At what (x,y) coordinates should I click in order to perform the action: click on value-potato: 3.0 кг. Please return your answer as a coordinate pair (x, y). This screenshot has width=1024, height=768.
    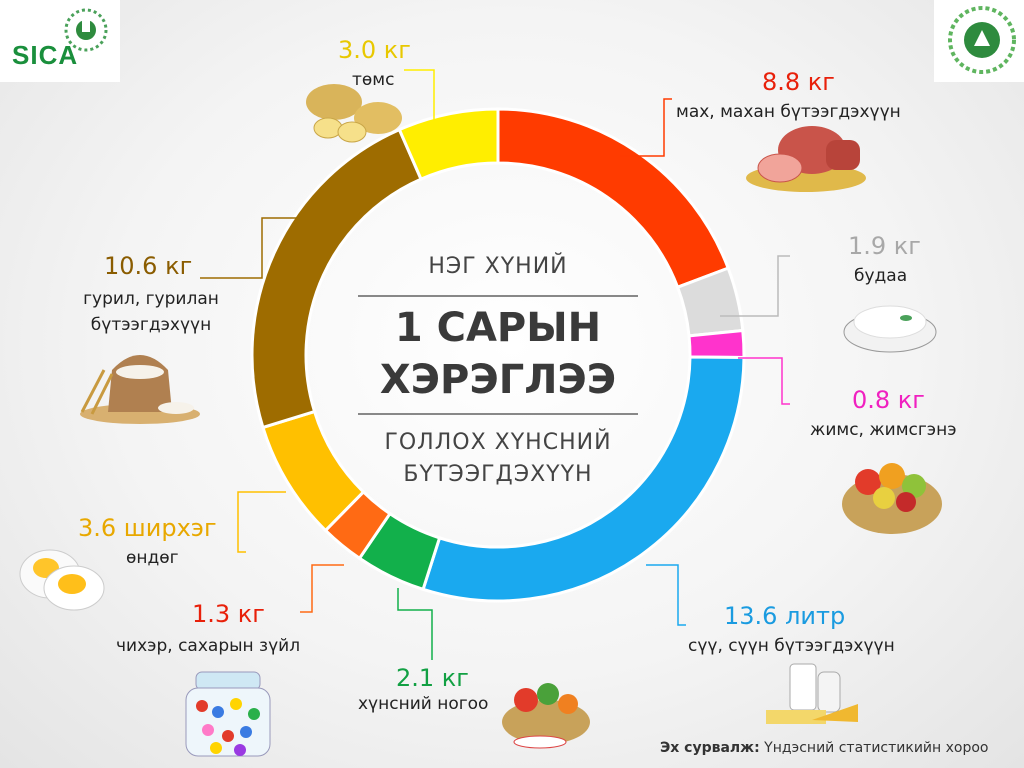
    Looking at the image, I should click on (374, 50).